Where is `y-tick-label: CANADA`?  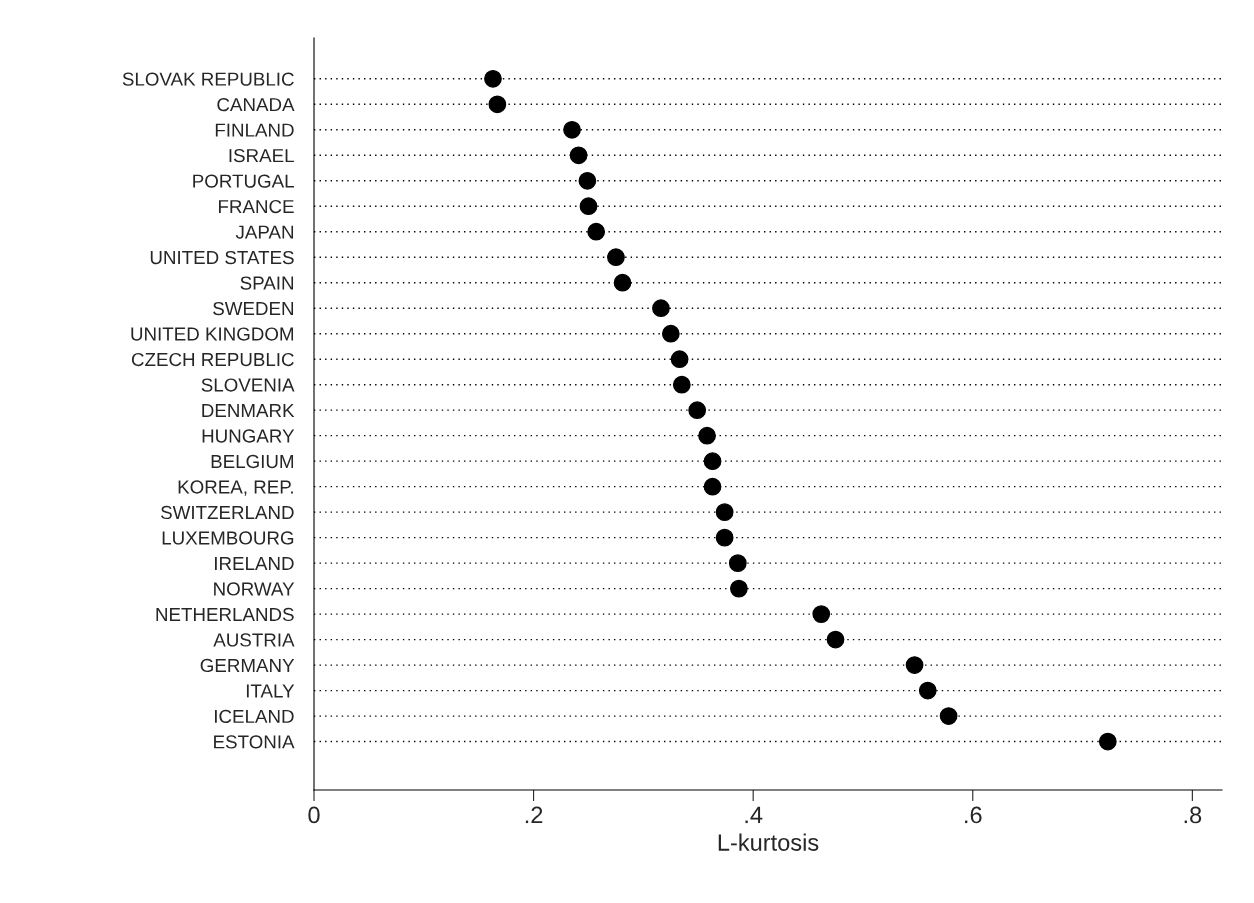
y-tick-label: CANADA is located at coordinates (256, 104).